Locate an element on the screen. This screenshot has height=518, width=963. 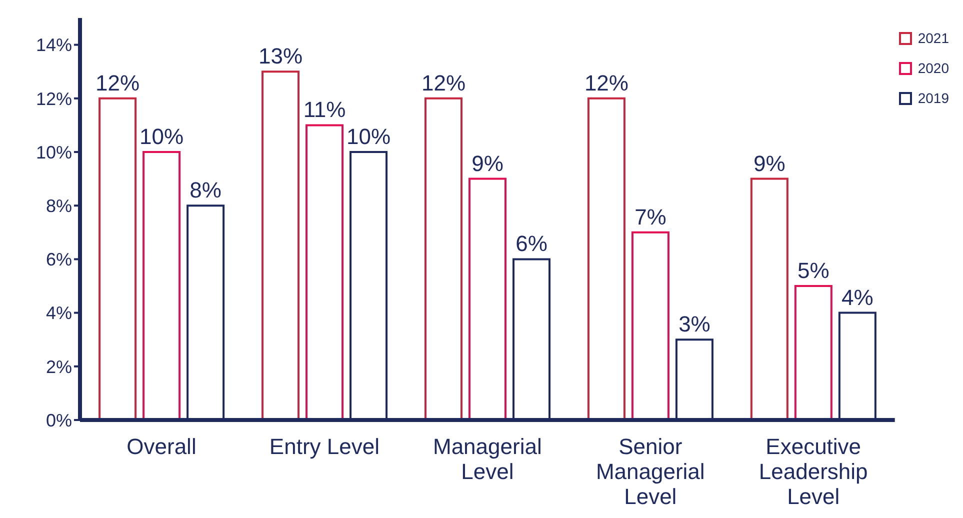
x-tick-label: Entry Level is located at coordinates (324, 446).